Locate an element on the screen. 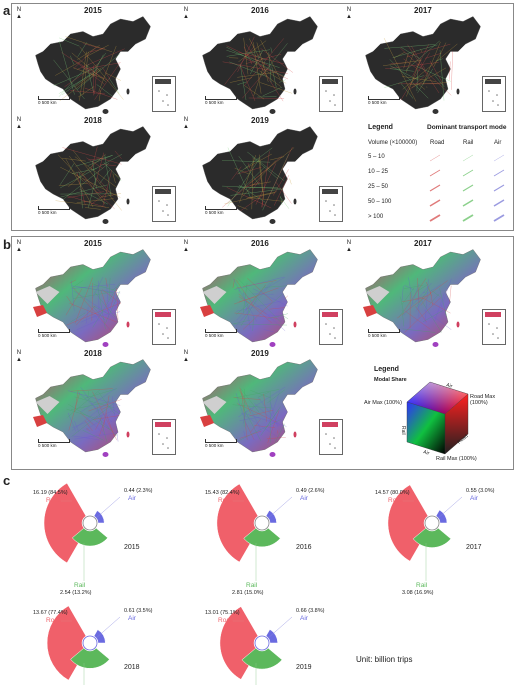 The image size is (517, 685). map-a-2019 is located at coordinates (260, 175).